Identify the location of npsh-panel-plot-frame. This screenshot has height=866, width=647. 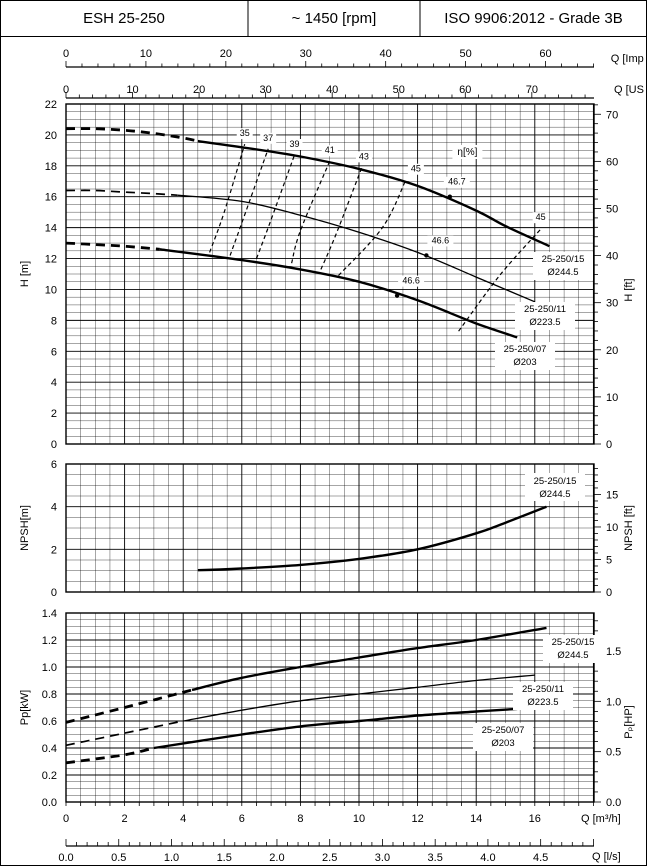
(330, 528).